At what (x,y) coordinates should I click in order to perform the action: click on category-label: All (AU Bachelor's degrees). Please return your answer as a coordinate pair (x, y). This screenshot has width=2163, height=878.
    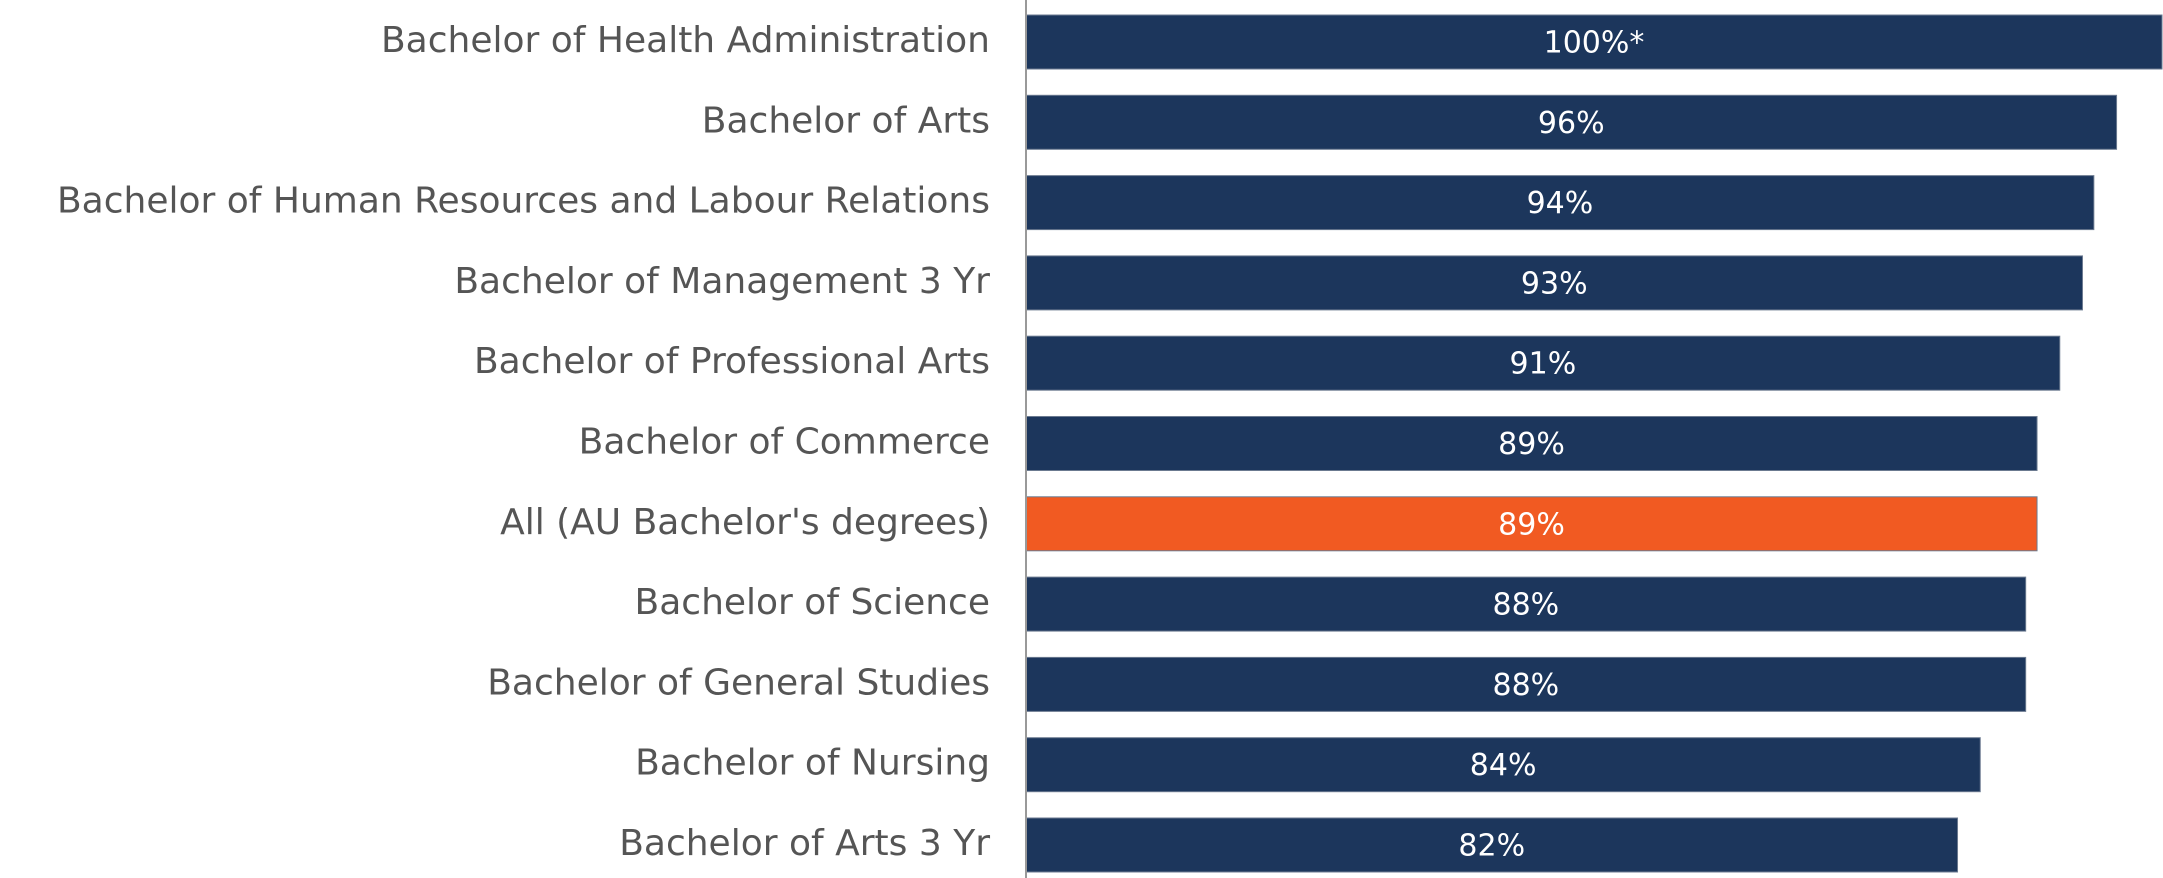
    Looking at the image, I should click on (745, 522).